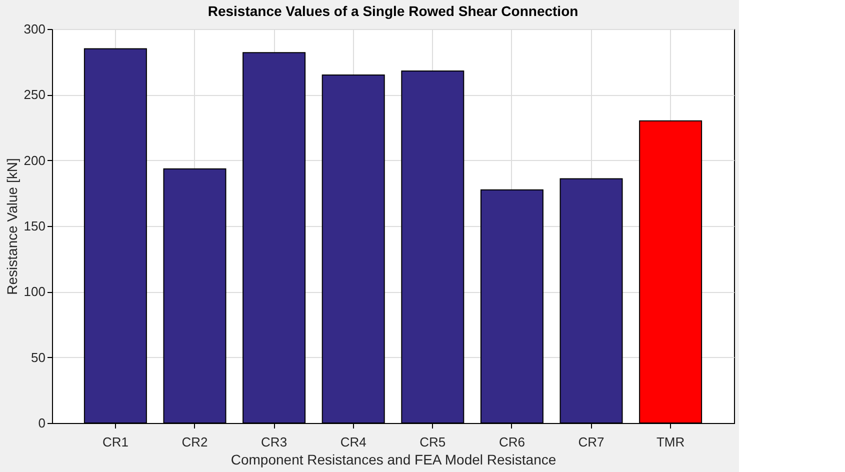 The image size is (845, 472). Describe the element at coordinates (38, 357) in the screenshot. I see `y-tick-label: 50` at that location.